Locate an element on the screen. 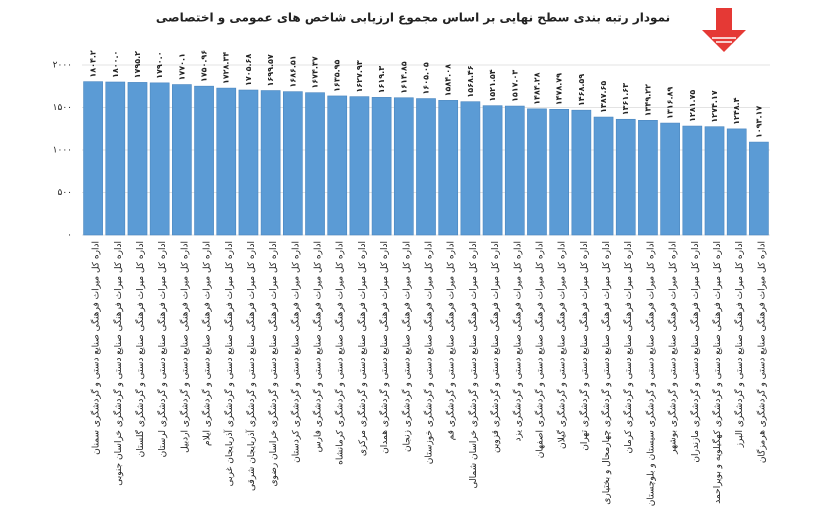  value-label: ۱۲۷۴.۱۷ is located at coordinates (714, 106).